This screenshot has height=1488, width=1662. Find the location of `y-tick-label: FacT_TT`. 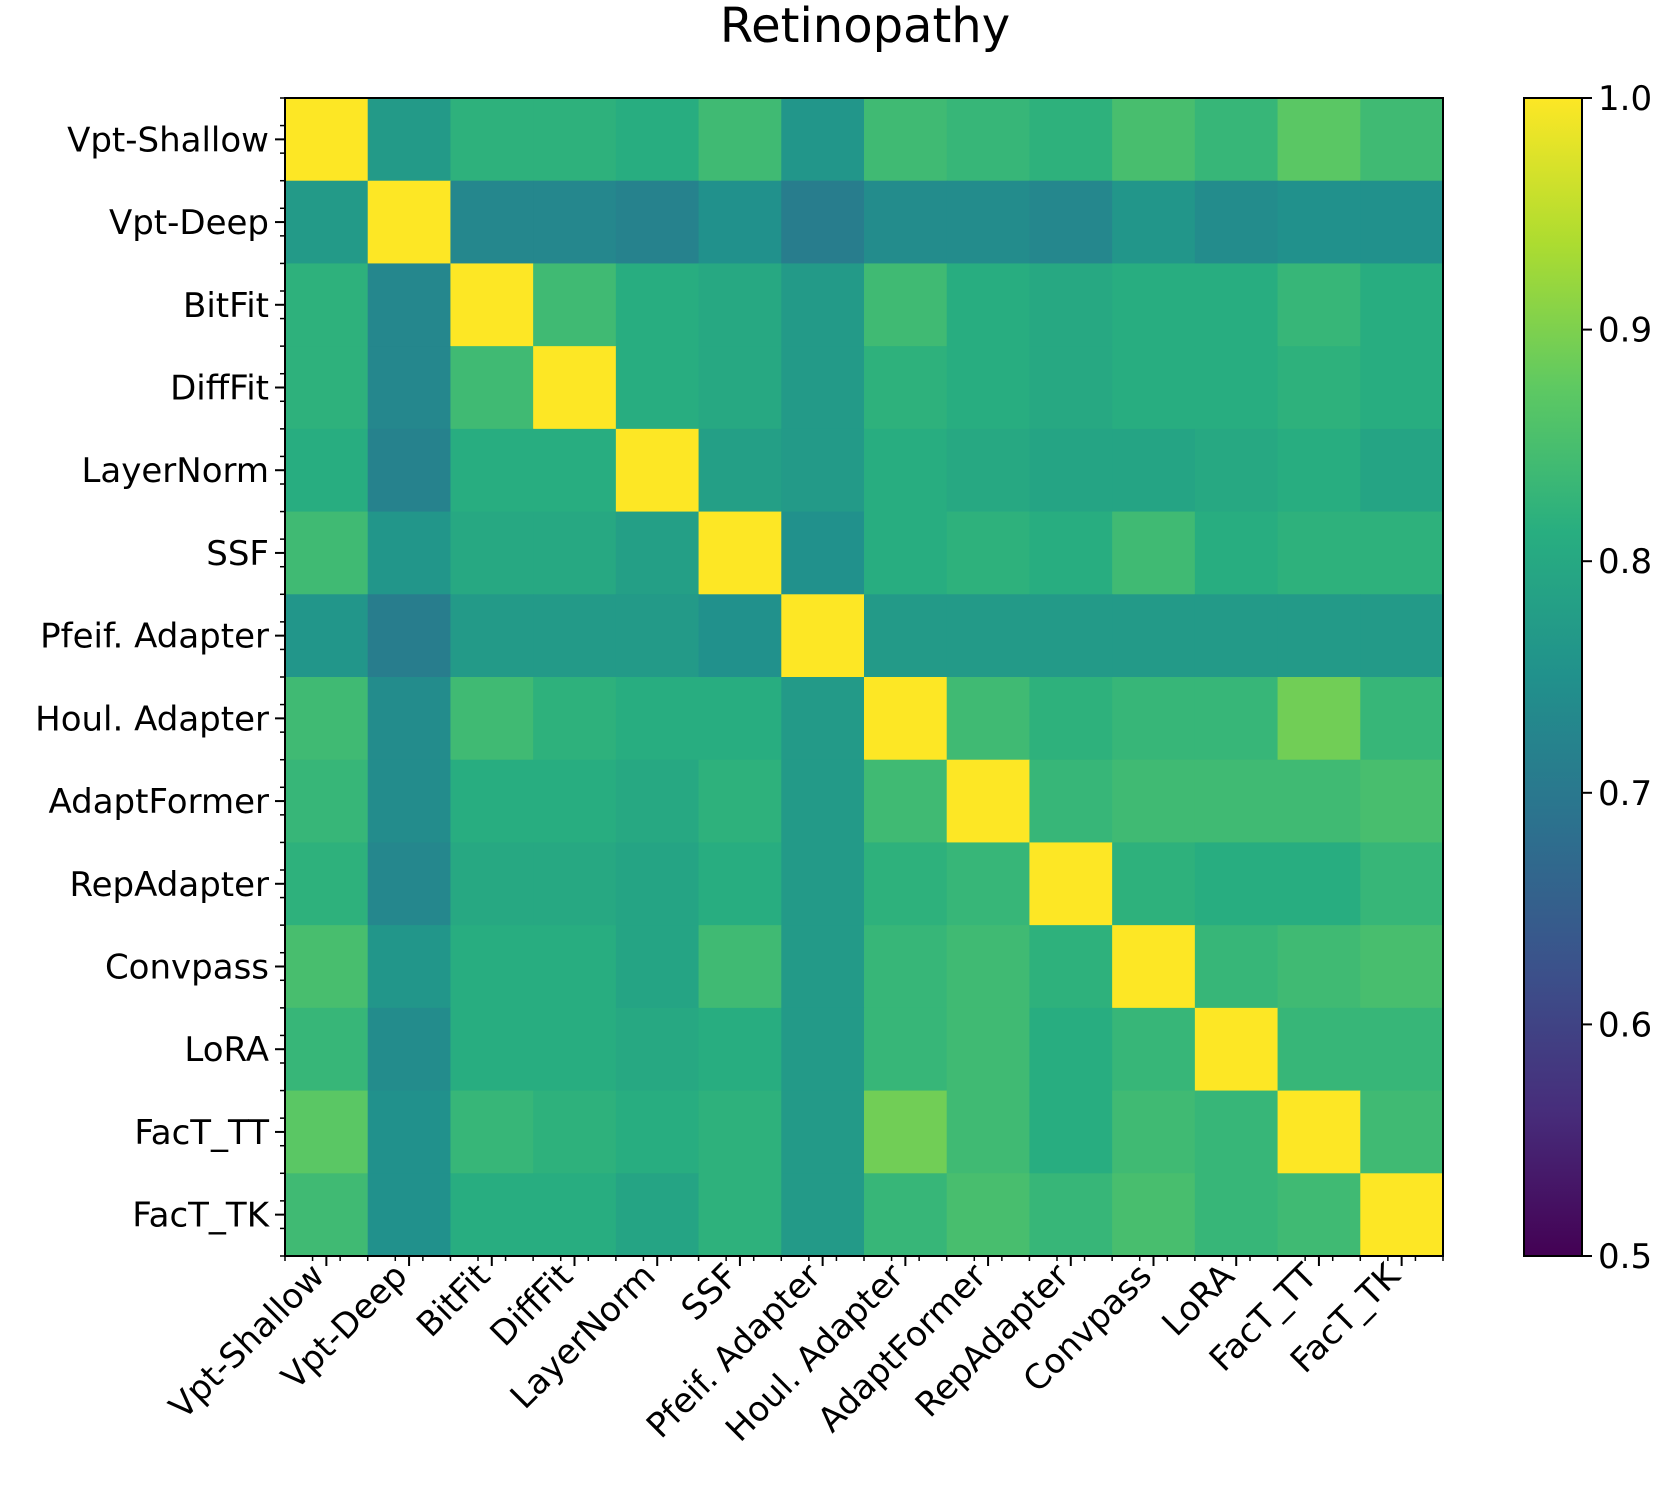

y-tick-label: FacT_TT is located at coordinates (201, 1133).